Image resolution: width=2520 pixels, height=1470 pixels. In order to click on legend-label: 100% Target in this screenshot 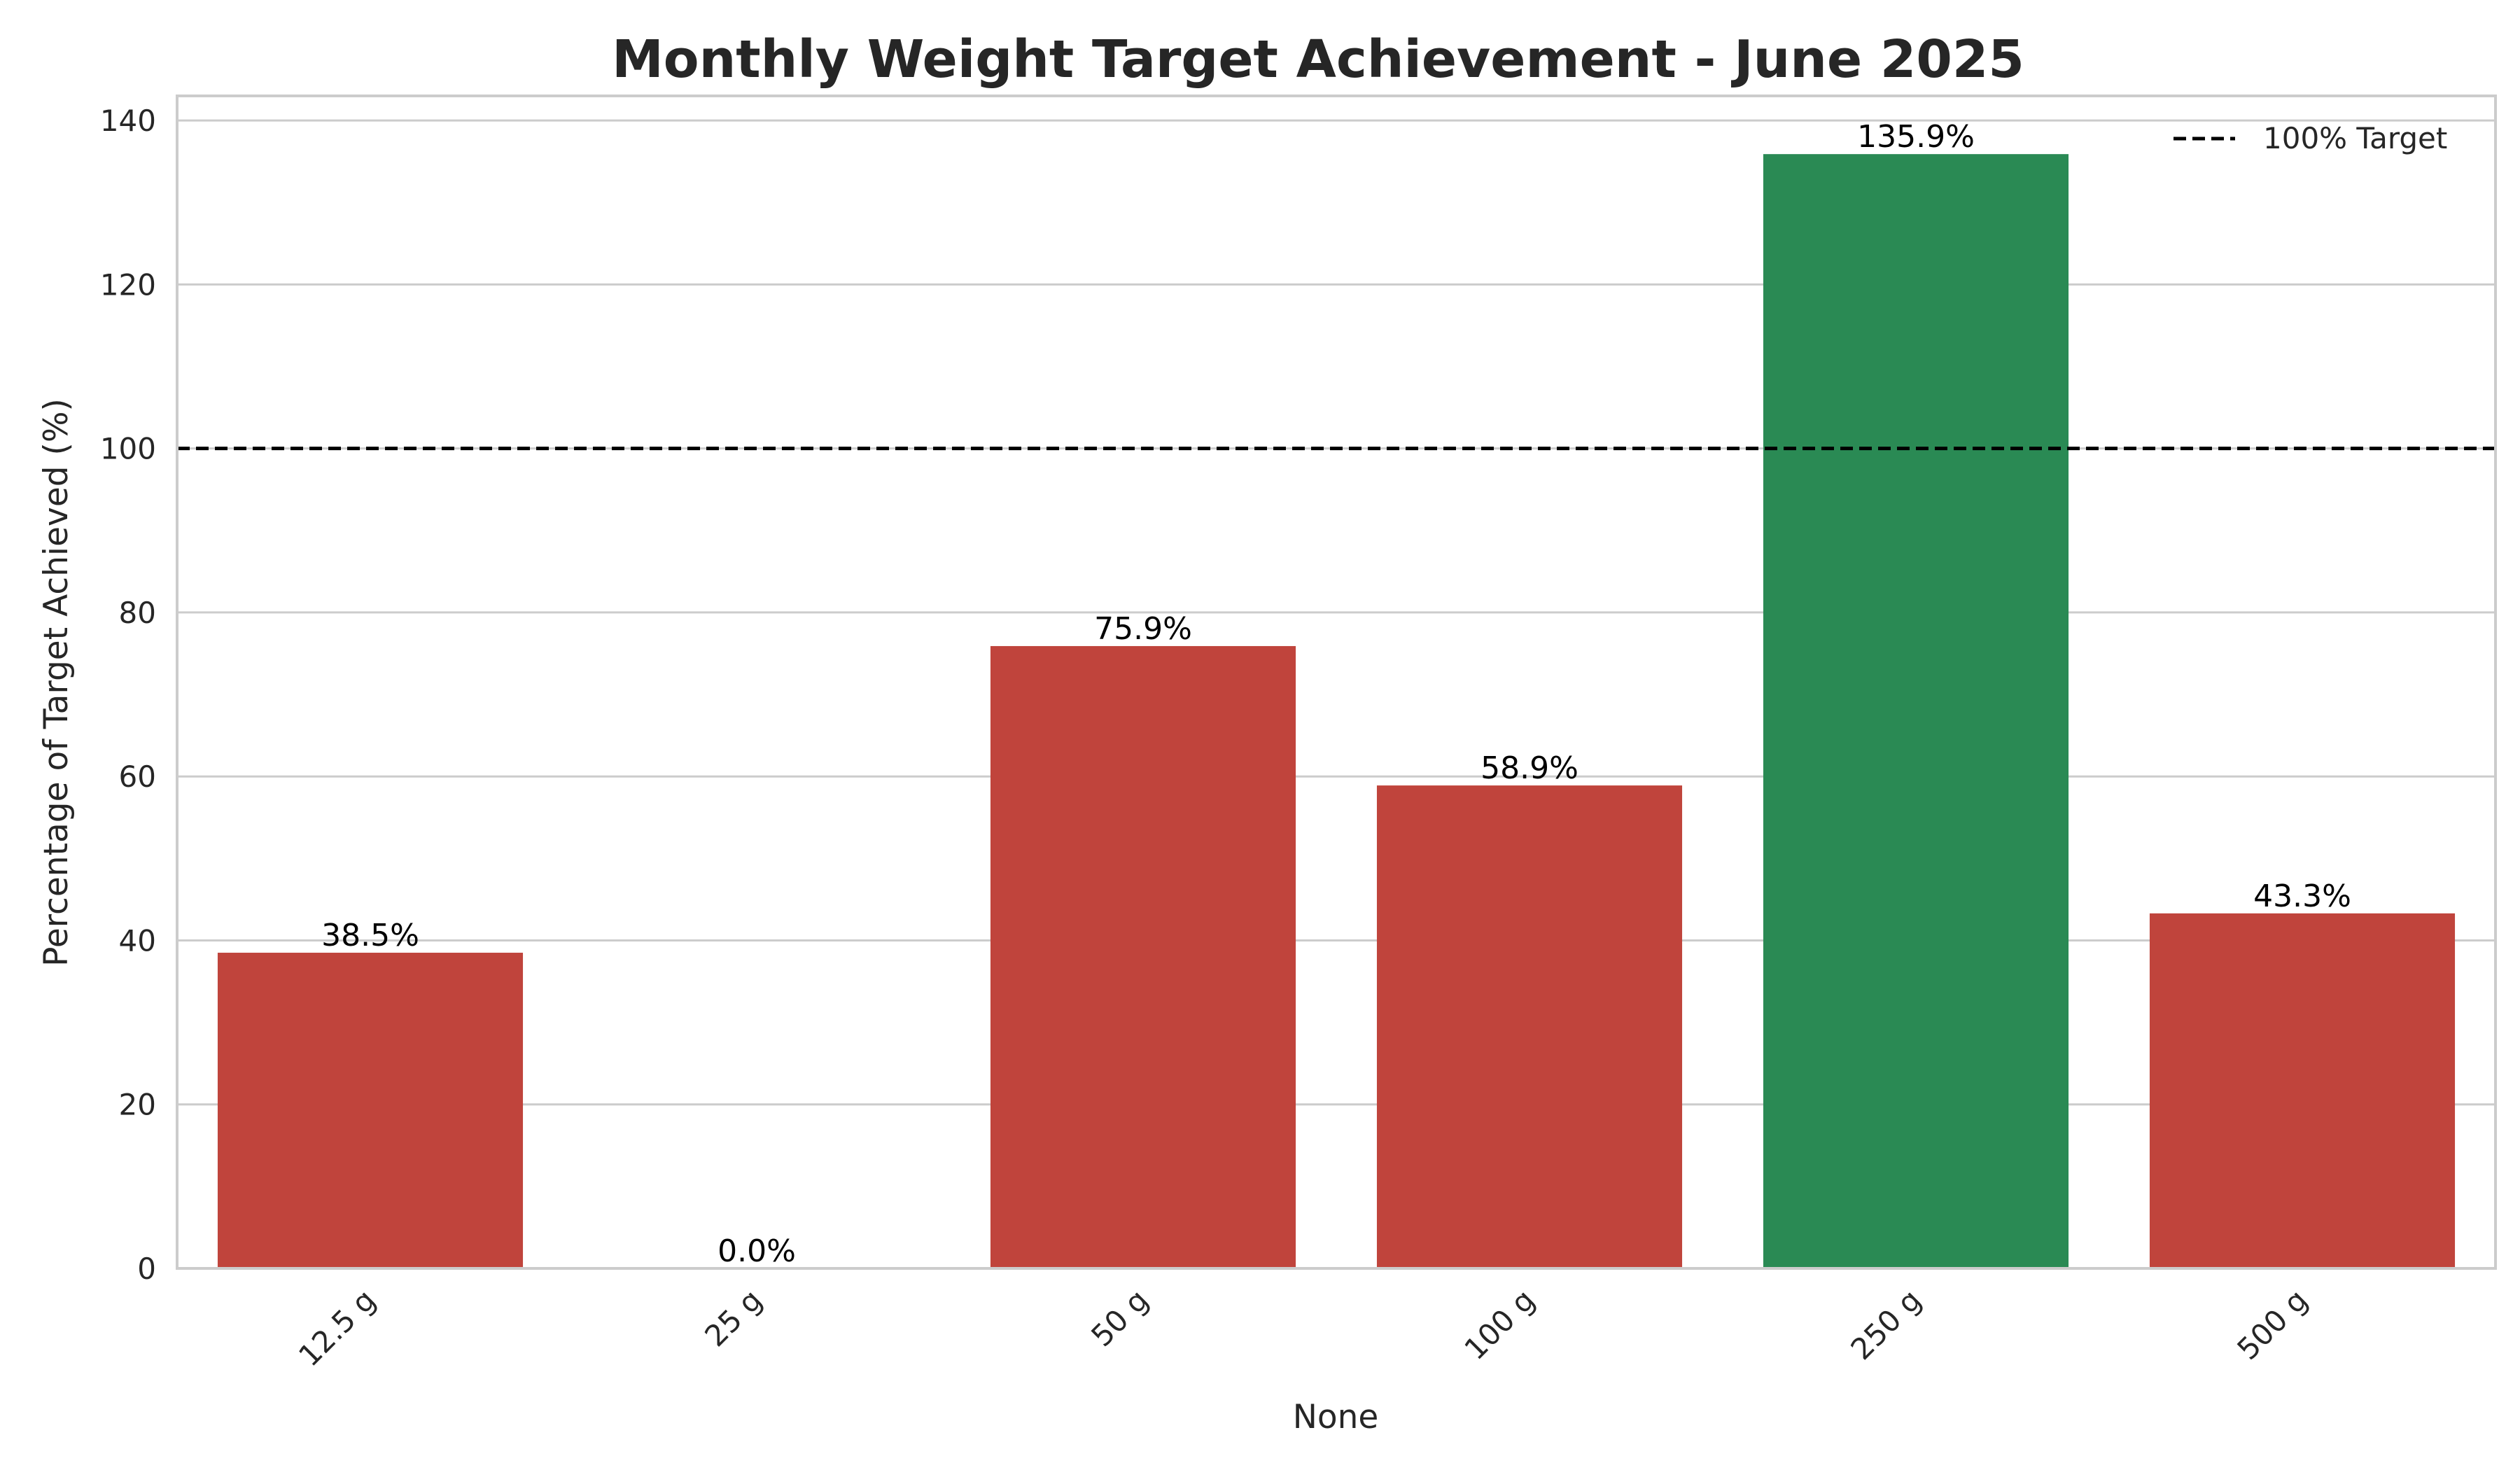, I will do `click(2355, 138)`.